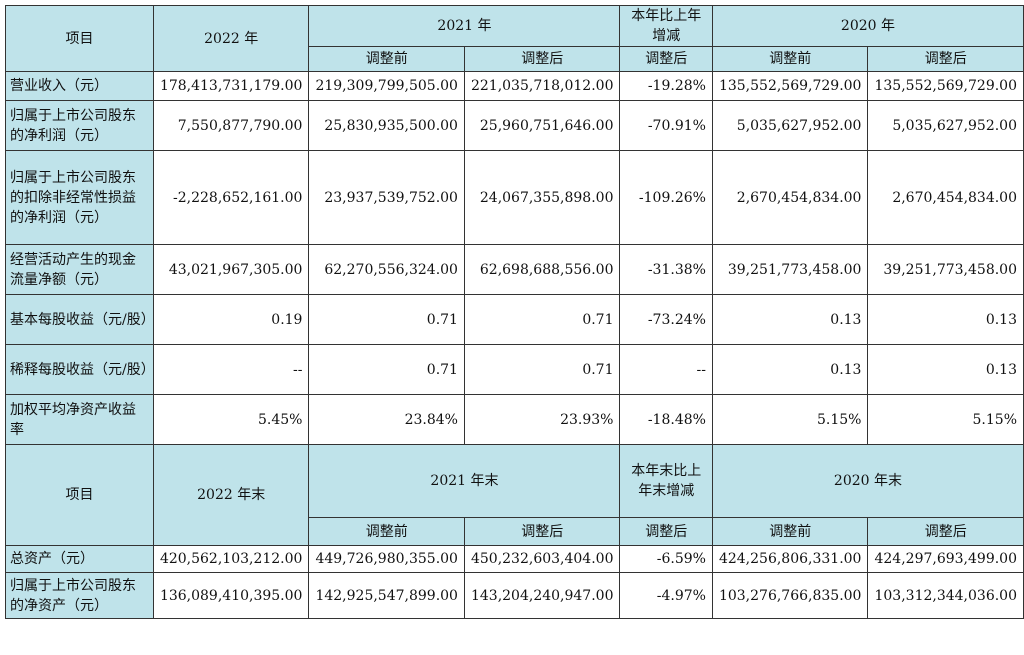  What do you see at coordinates (790, 197) in the screenshot?
I see `cell-2020-before: 2,670,454,834.00` at bounding box center [790, 197].